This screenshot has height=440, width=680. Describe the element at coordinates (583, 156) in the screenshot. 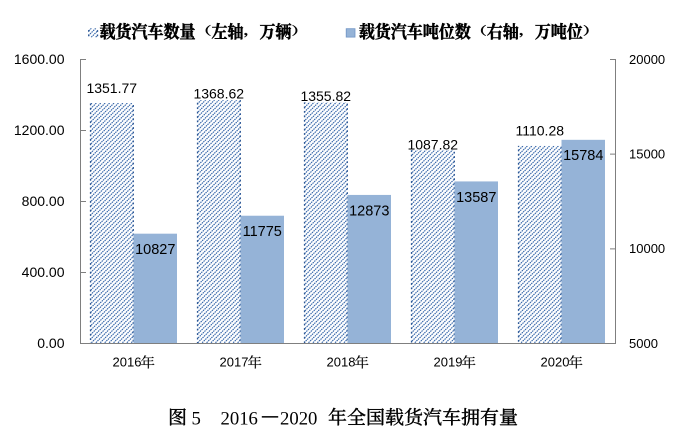

I see `svg-text: 15784` at that location.